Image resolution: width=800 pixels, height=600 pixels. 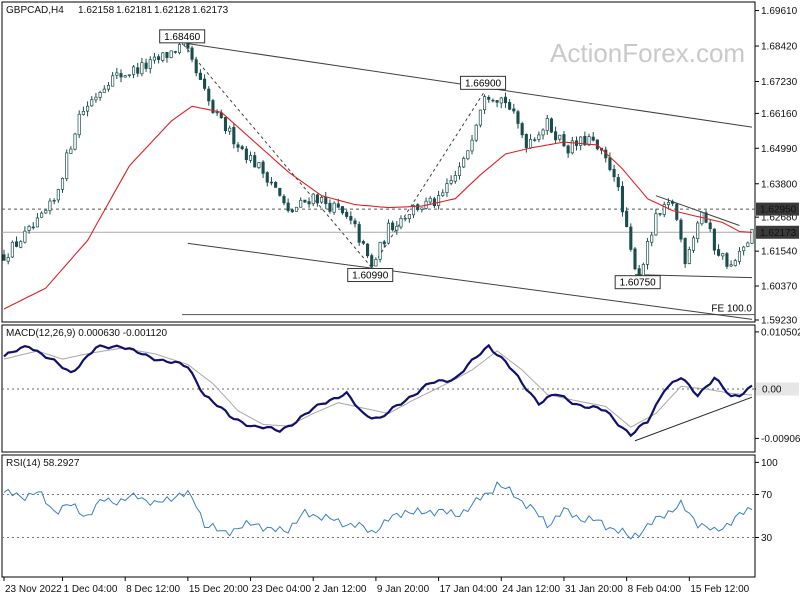 I want to click on fe100-label: FE 100.0, so click(x=731, y=309).